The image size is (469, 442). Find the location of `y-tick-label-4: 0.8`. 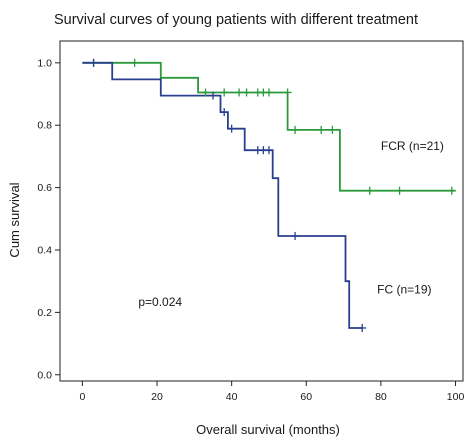

y-tick-label-4: 0.8 is located at coordinates (44, 126).